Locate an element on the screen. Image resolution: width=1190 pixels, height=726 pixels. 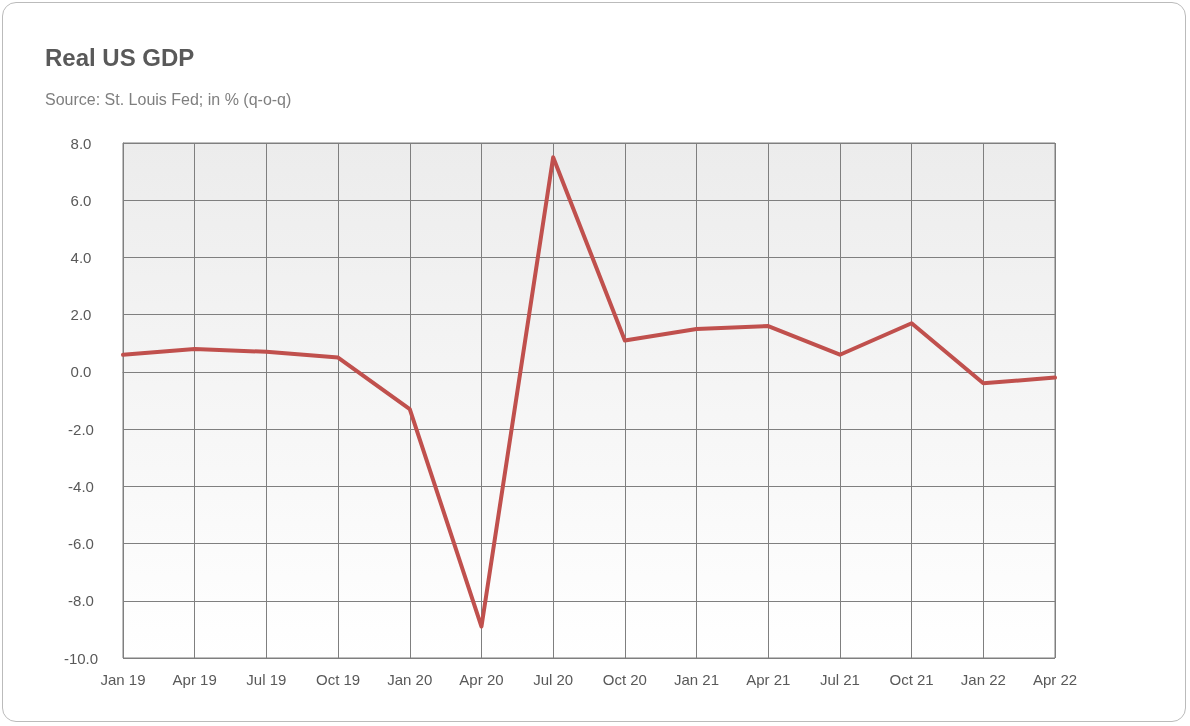
x-tick-label: Apr 20 is located at coordinates (481, 679).